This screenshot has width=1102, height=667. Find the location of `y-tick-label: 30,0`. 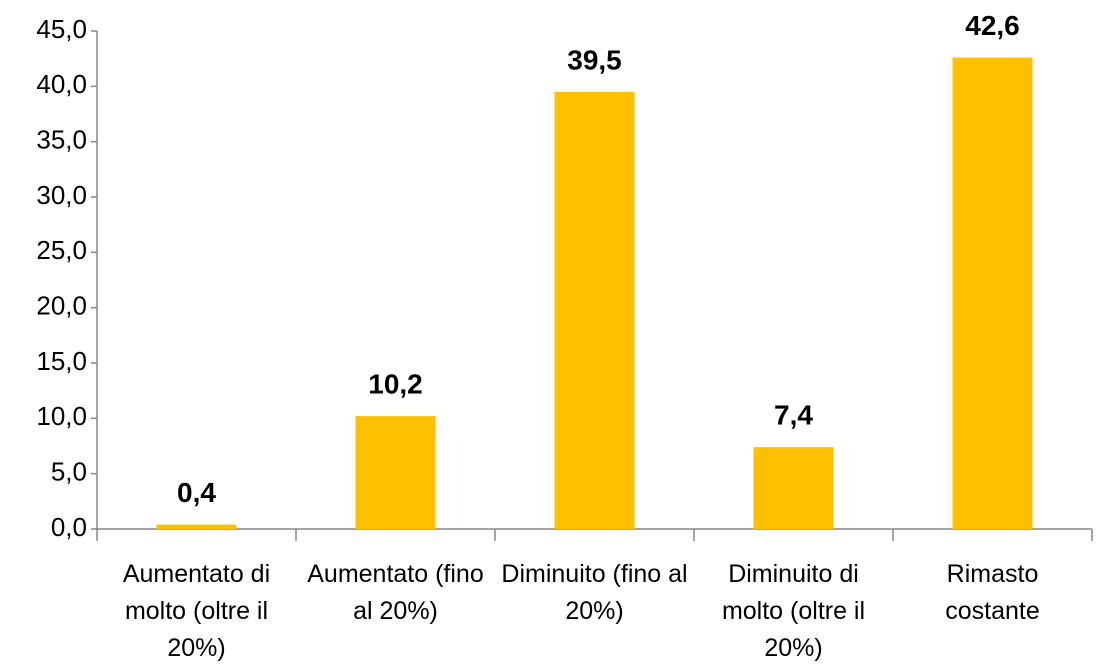

y-tick-label: 30,0 is located at coordinates (61, 195).